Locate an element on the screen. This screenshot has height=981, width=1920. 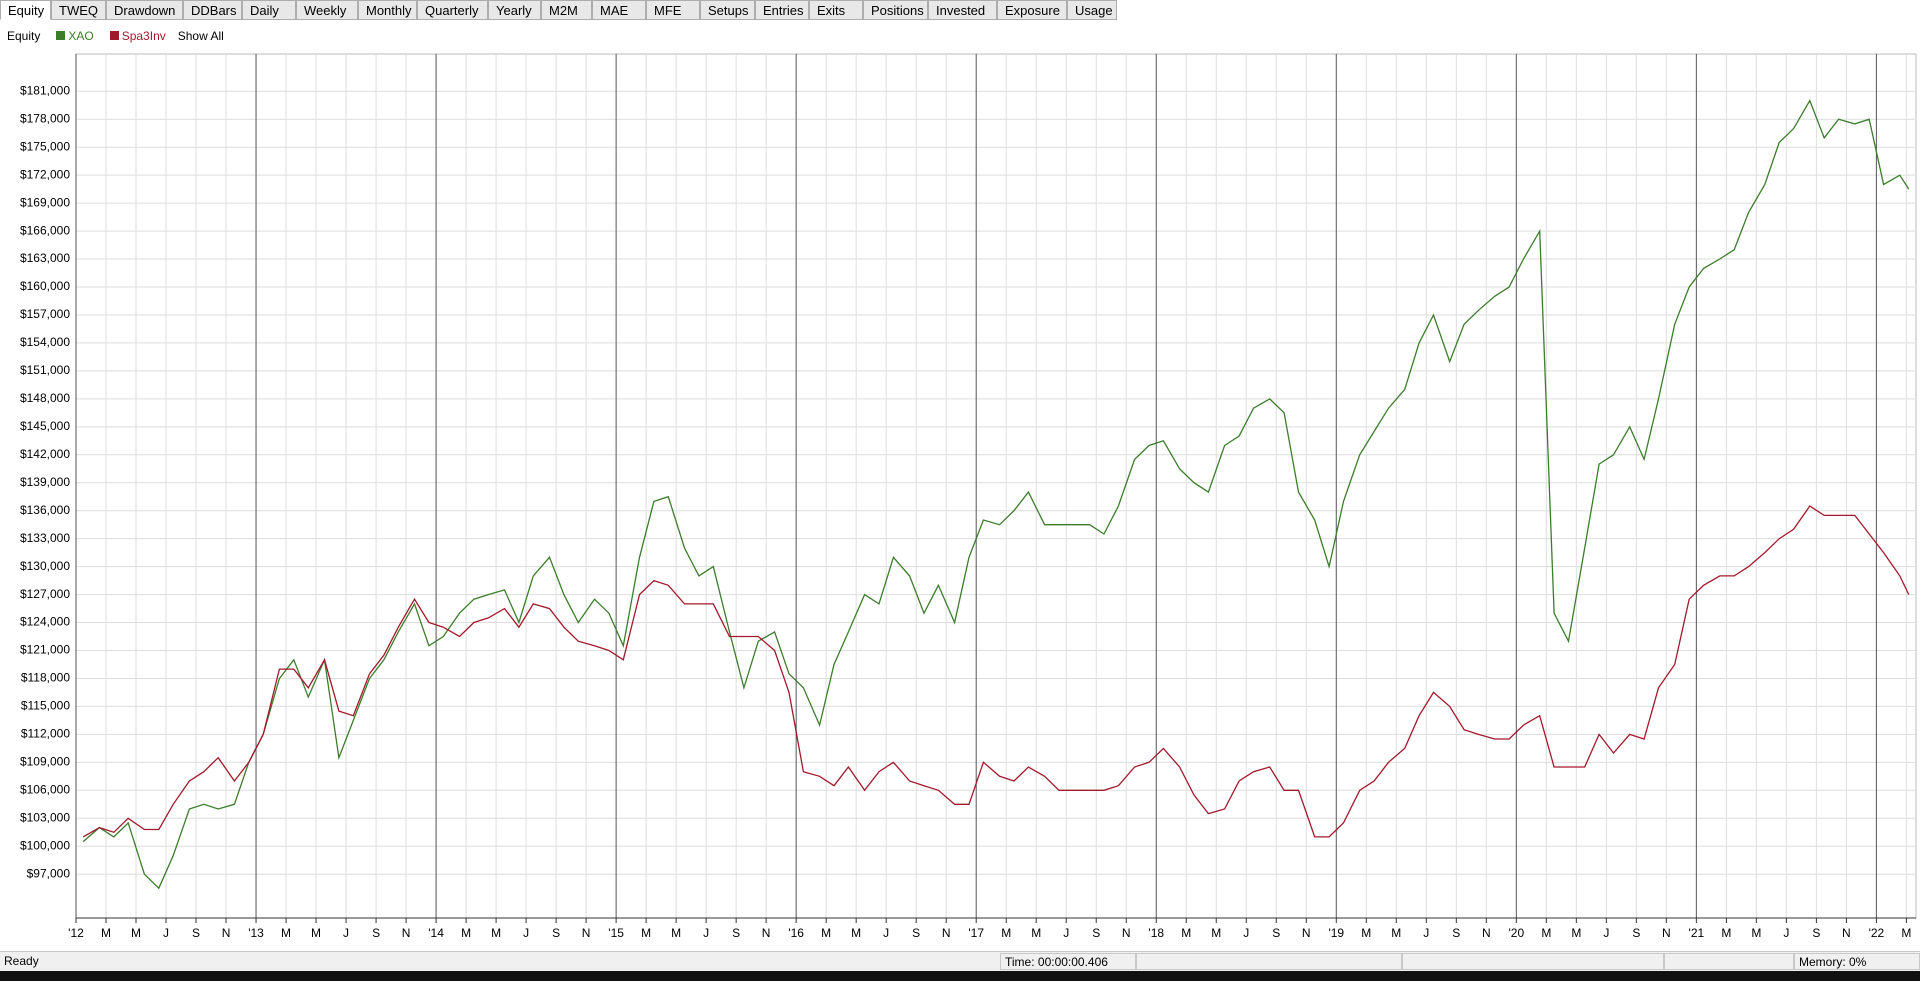
y-tick-label: $106,000 is located at coordinates (45, 789).